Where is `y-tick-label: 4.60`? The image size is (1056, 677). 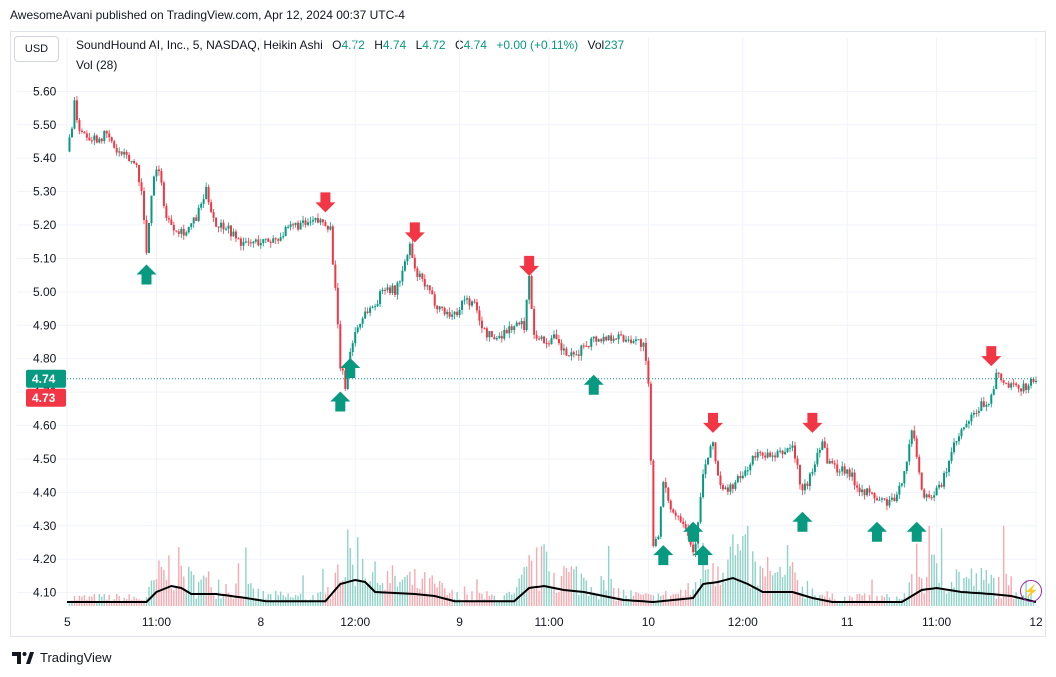
y-tick-label: 4.60 is located at coordinates (45, 426).